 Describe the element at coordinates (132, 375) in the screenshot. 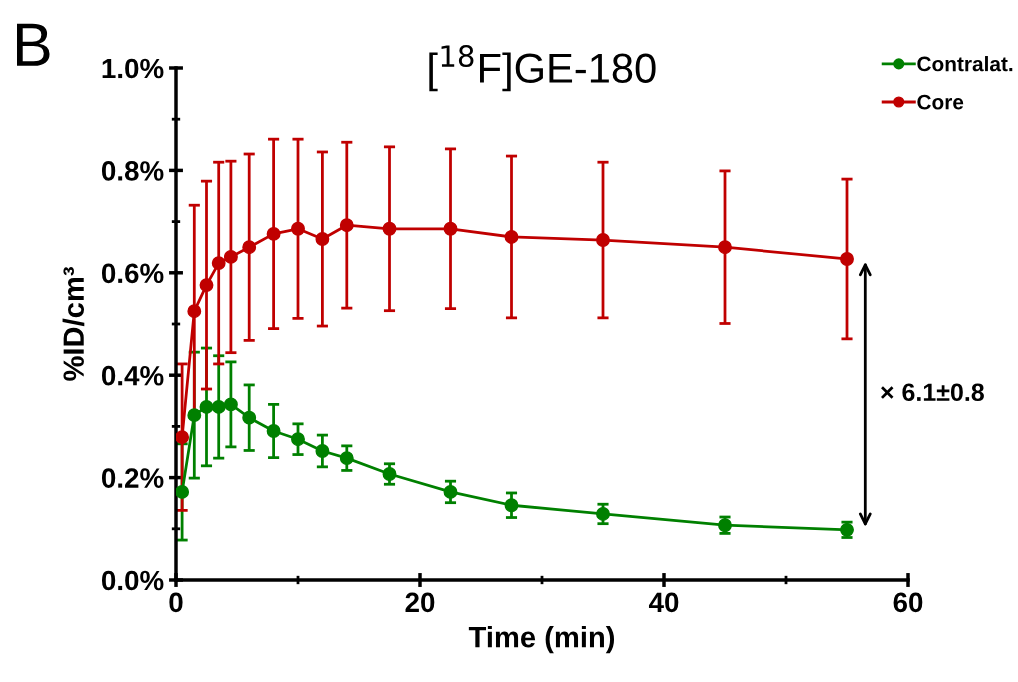

I see `y-tick-label: 0.4%` at that location.